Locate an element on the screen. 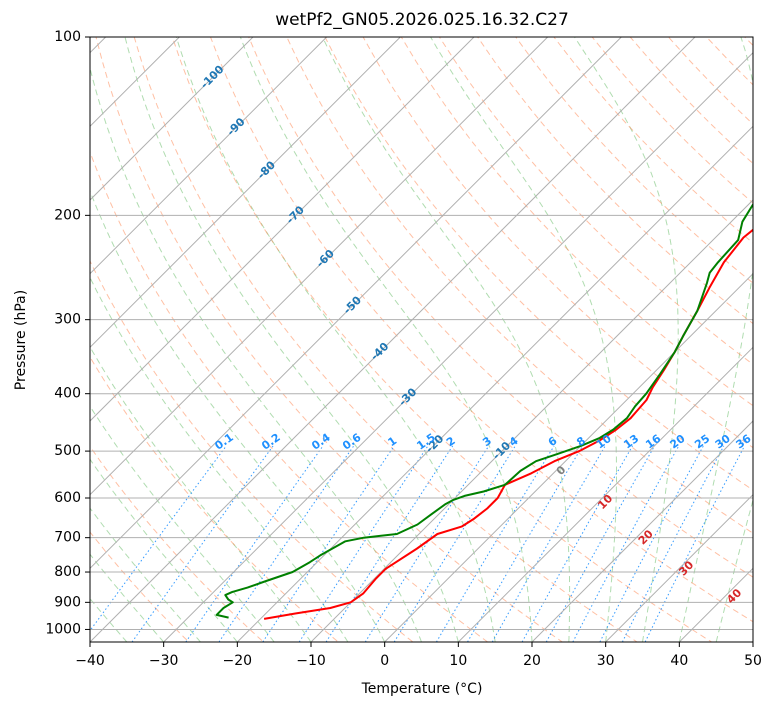 The image size is (775, 708). x-tick-label: 0 is located at coordinates (384, 661).